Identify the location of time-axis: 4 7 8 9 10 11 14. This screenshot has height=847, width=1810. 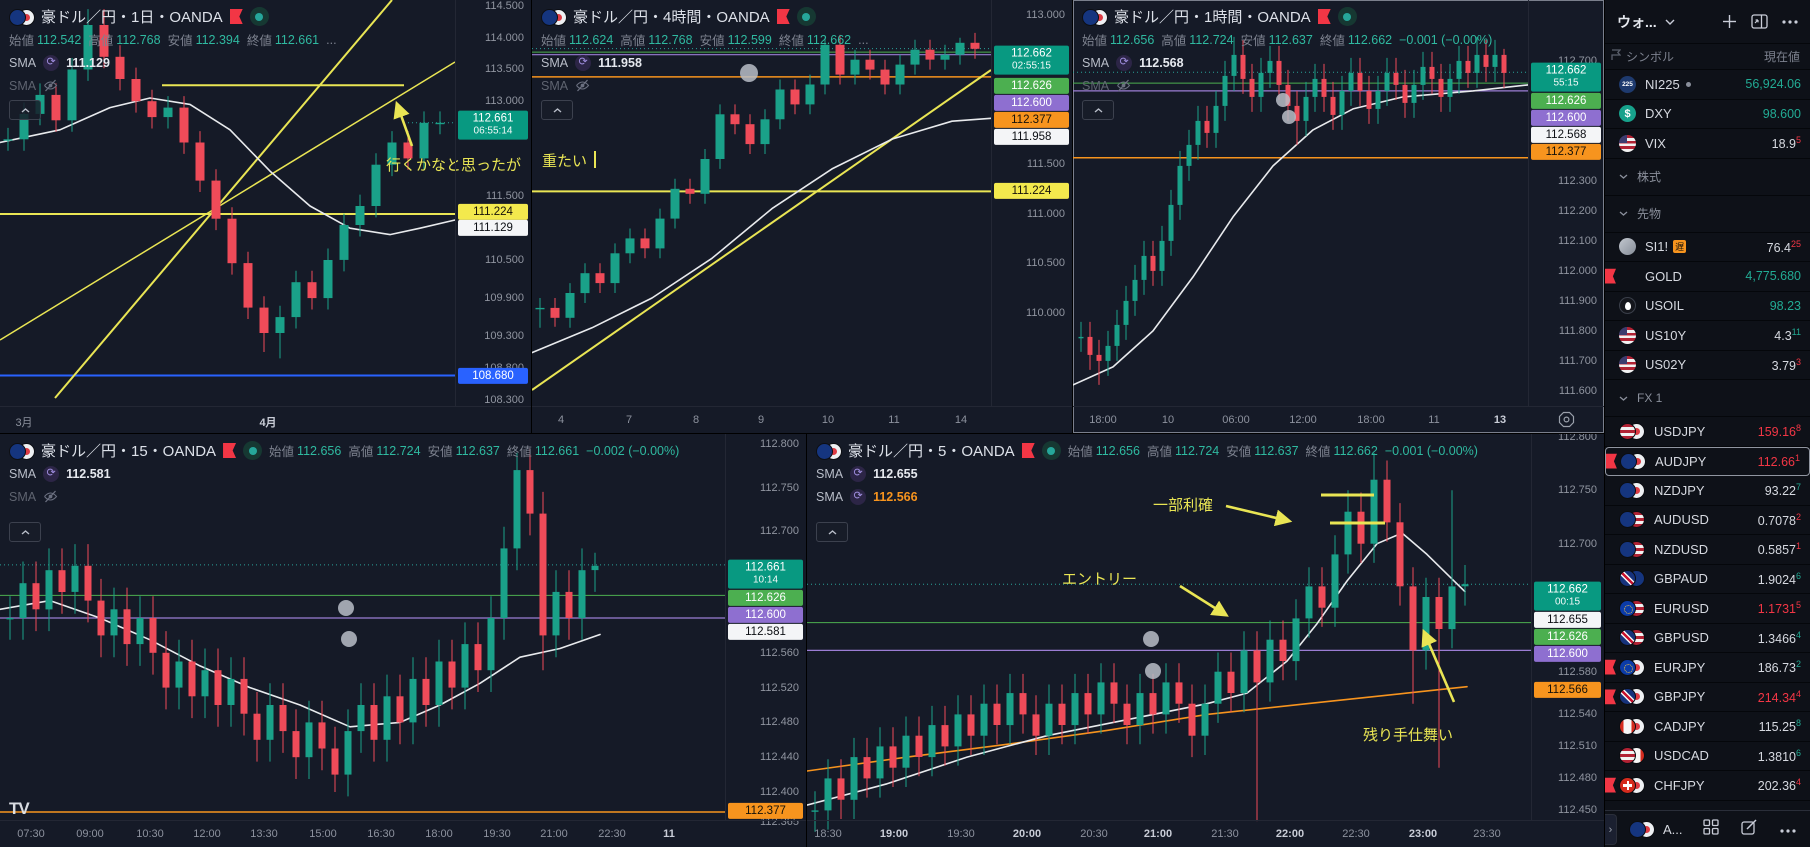
(802, 419).